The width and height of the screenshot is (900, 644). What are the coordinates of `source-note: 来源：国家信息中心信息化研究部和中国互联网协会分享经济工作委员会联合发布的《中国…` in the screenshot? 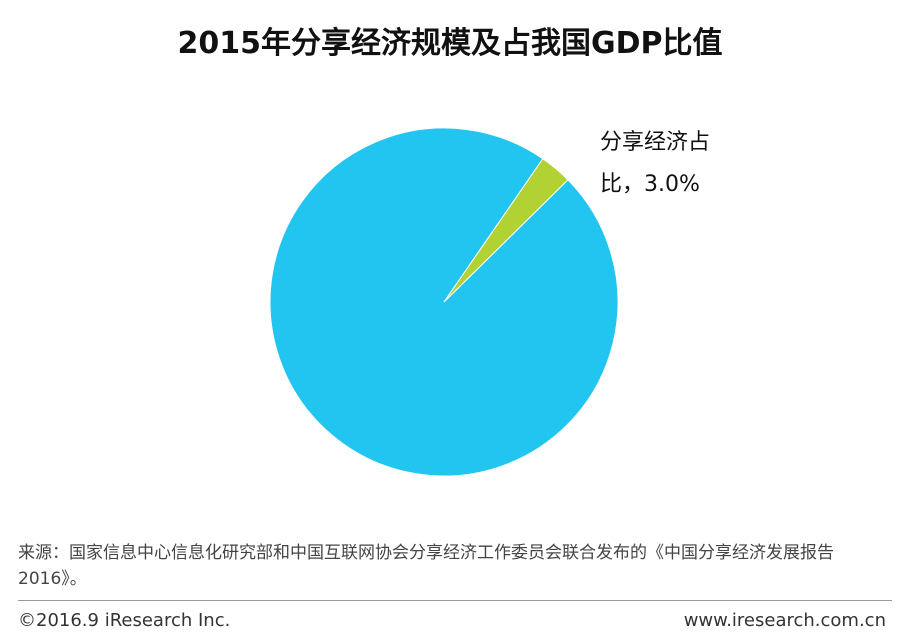 It's located at (426, 566).